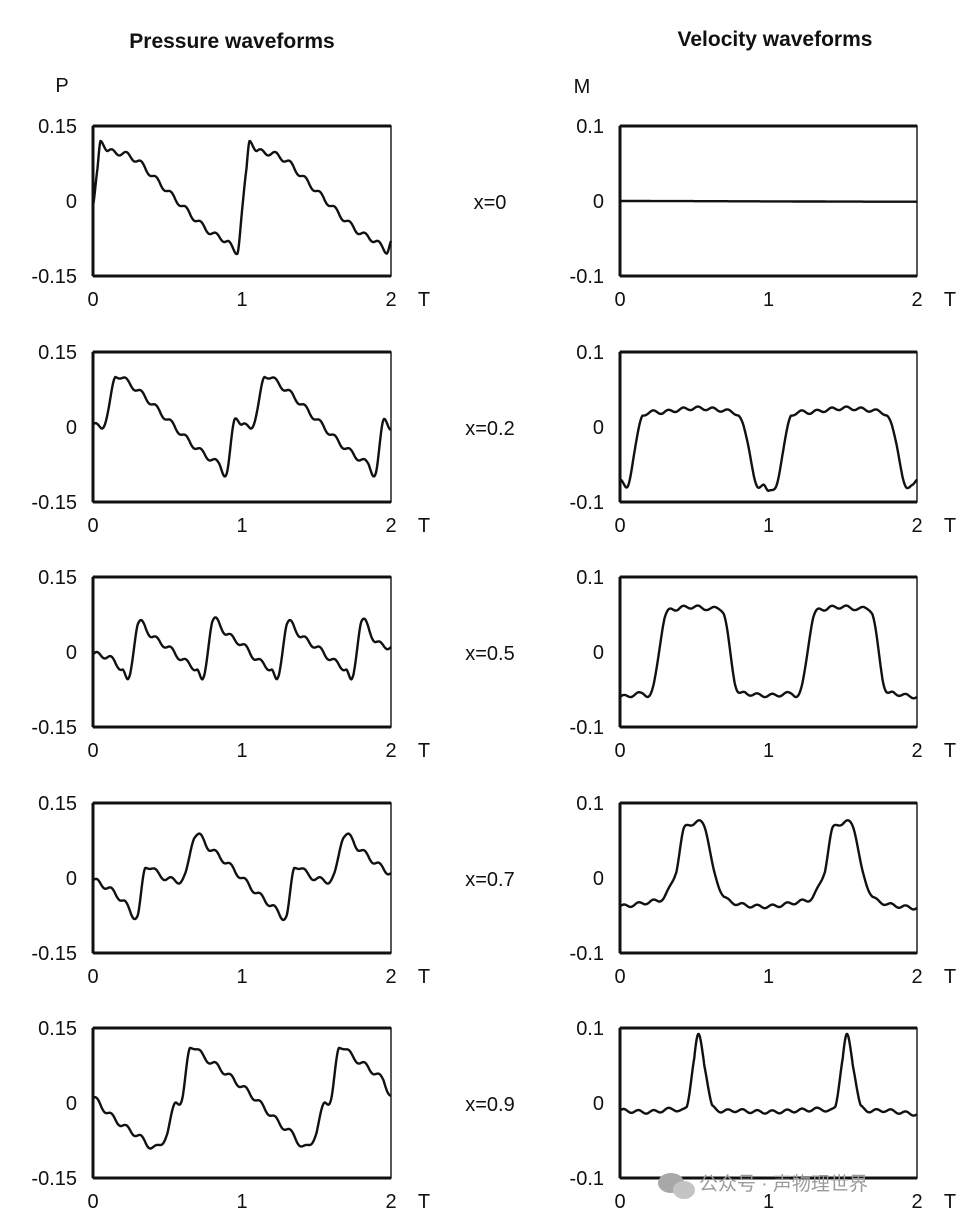 The image size is (969, 1220). I want to click on wechat-icon, so click(676, 1186).